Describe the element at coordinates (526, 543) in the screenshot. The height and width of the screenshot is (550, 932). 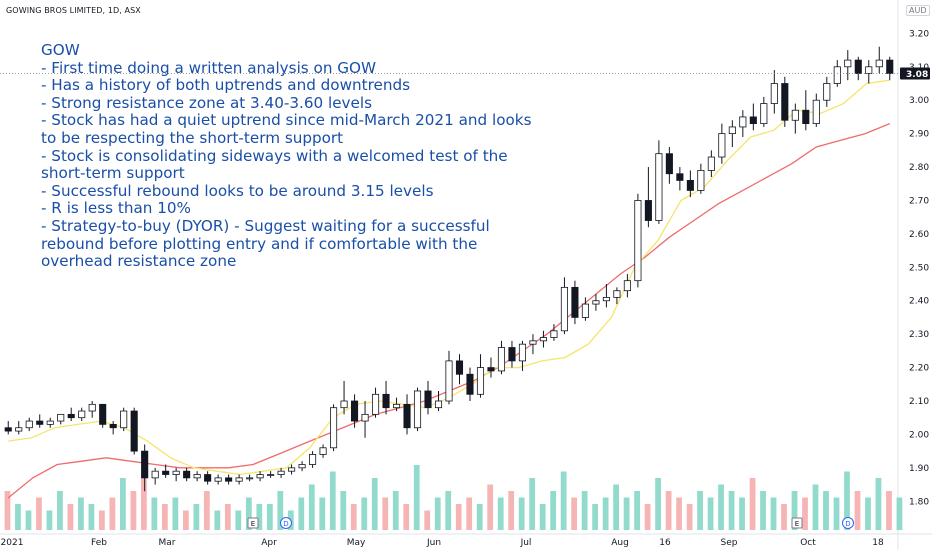
I see `x-tick-label: Jul` at that location.